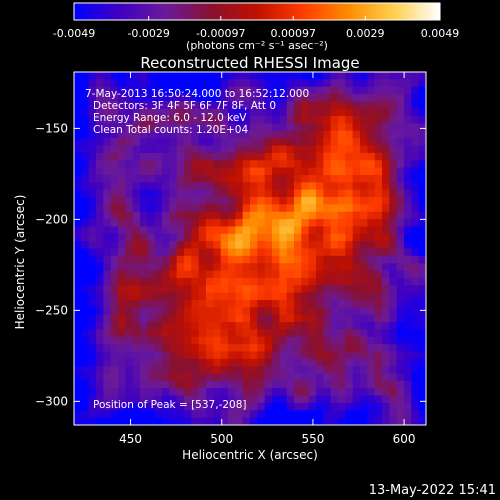 The height and width of the screenshot is (500, 500). I want to click on annotation-time-range: 7-May-2013 16:50:24.000 to 16:52:12.000, so click(197, 94).